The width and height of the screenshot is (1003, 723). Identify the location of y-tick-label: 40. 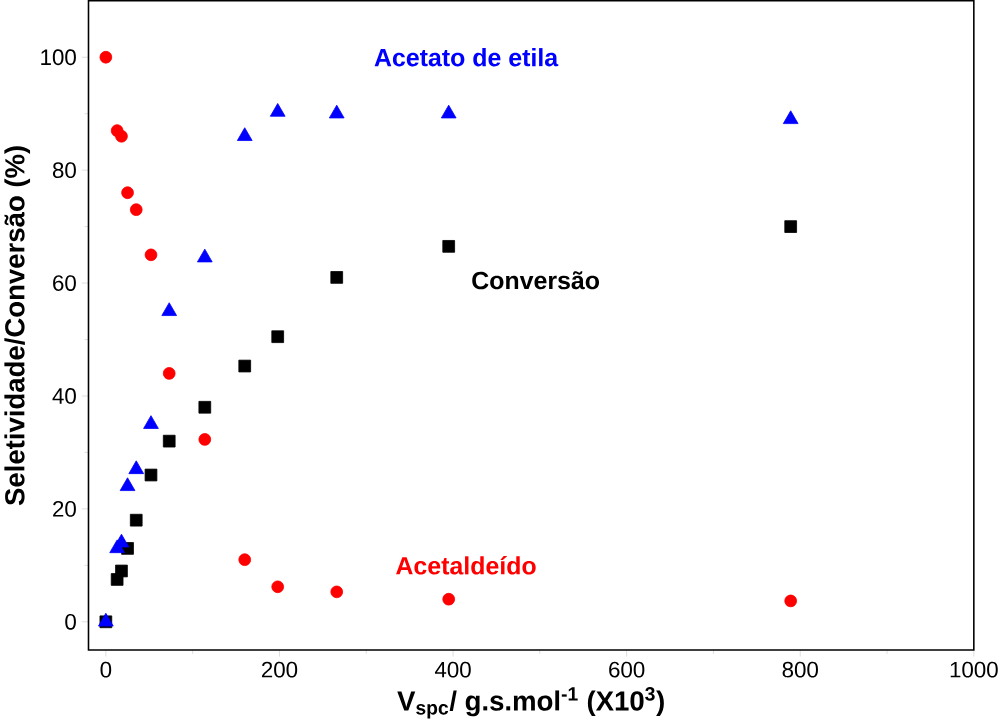
(64, 396).